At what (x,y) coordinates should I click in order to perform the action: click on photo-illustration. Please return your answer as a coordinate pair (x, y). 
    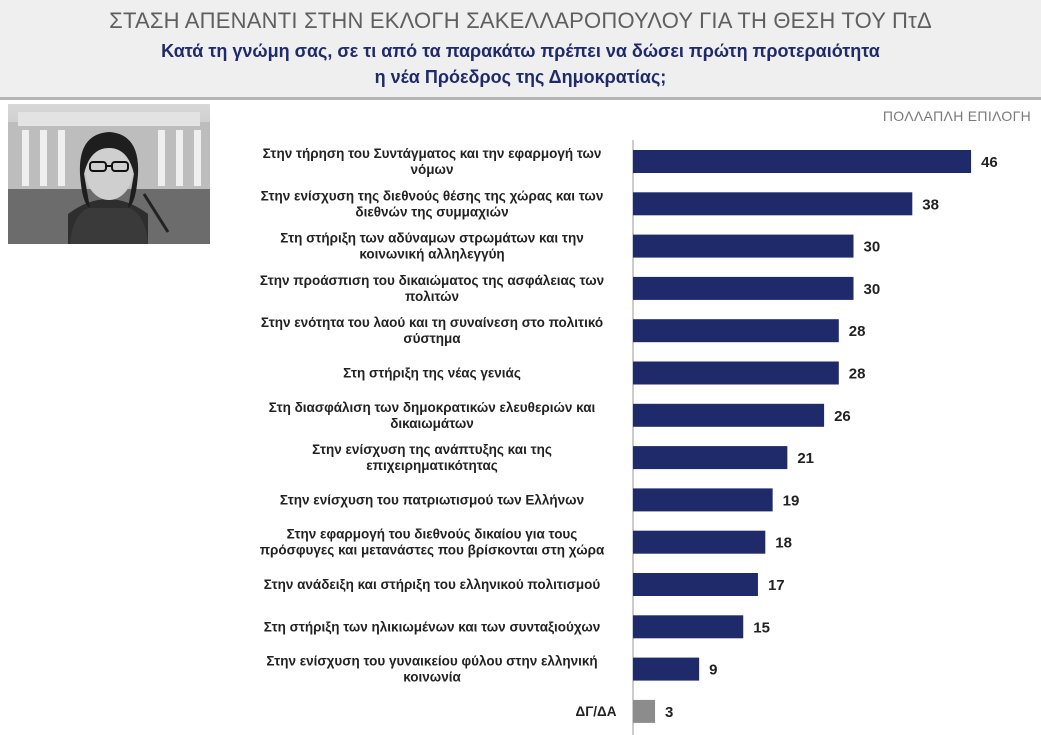
    Looking at the image, I should click on (109, 174).